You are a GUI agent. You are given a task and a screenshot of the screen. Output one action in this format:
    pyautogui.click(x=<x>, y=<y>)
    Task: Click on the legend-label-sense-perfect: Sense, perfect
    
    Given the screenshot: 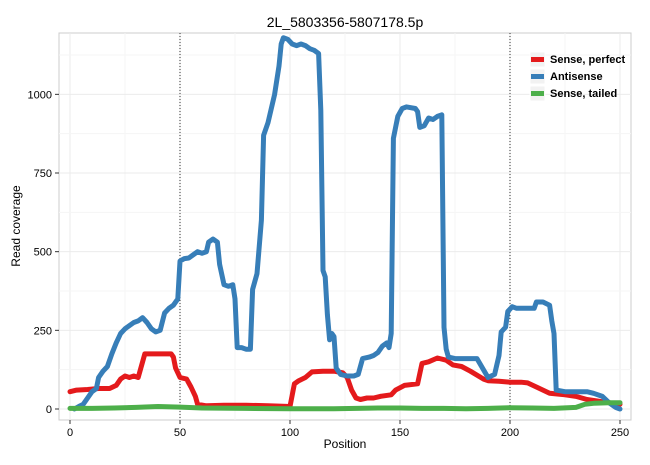 What is the action you would take?
    pyautogui.click(x=588, y=60)
    